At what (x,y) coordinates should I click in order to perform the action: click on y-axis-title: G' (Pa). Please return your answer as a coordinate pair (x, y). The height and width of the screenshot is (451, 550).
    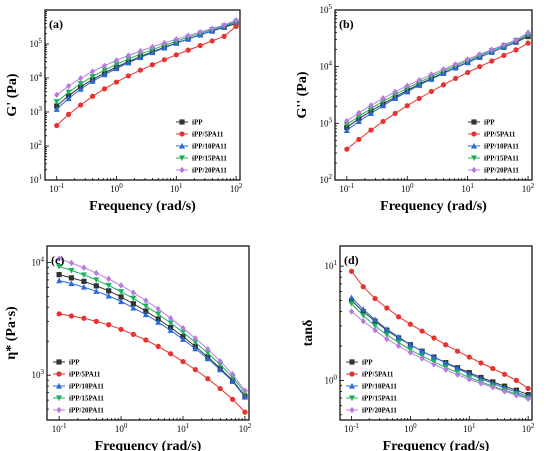
    Looking at the image, I should click on (12, 94).